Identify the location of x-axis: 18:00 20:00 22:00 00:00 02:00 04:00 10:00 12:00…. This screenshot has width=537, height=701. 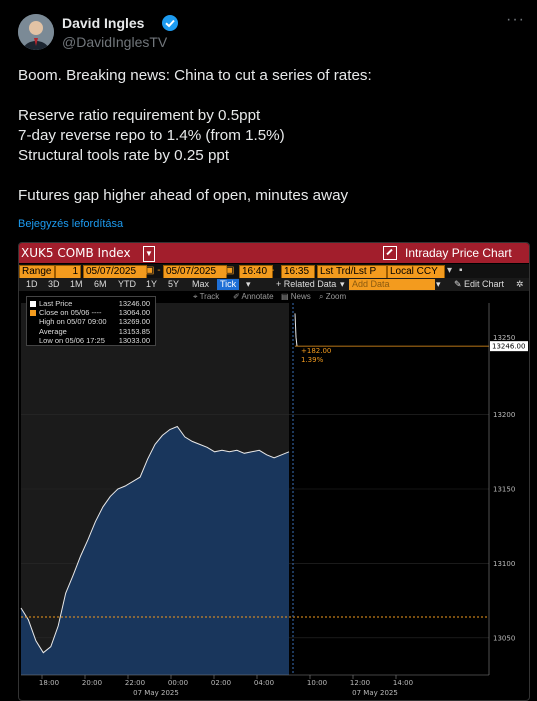
(255, 685).